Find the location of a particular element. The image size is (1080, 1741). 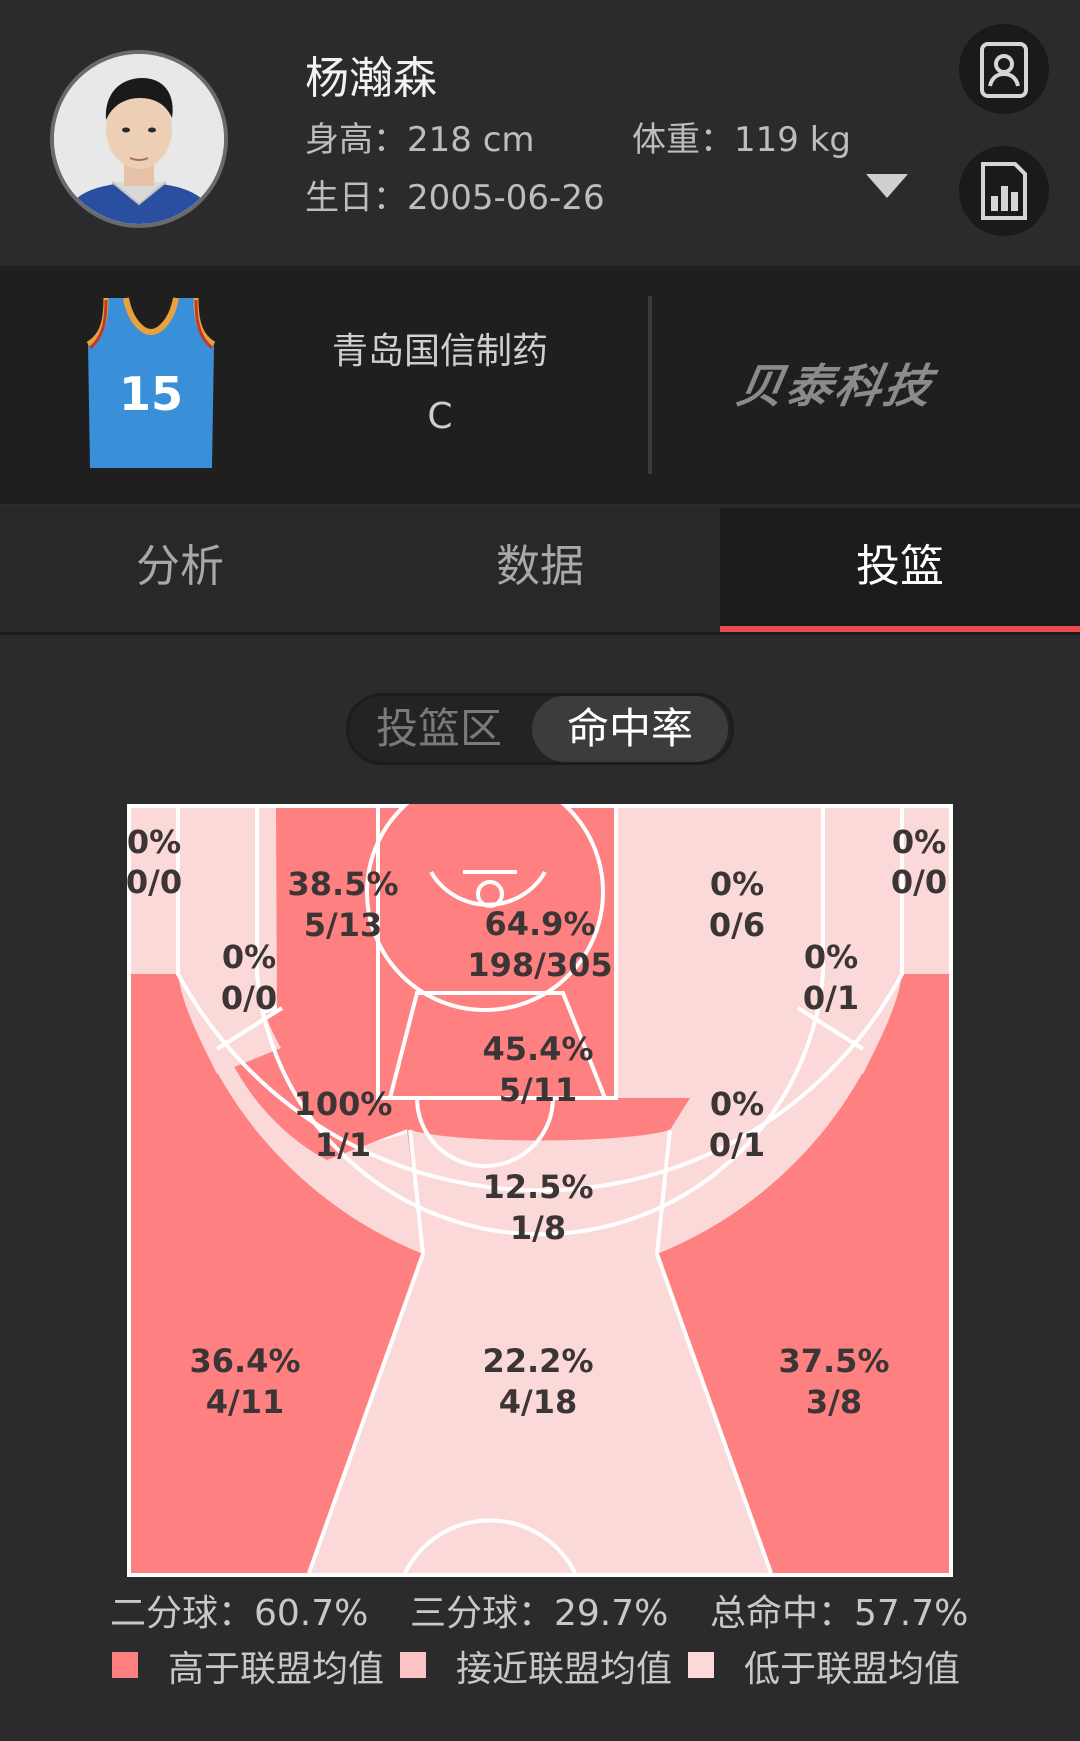

zone-label-left-mid-high-made: 5/13 is located at coordinates (343, 925).